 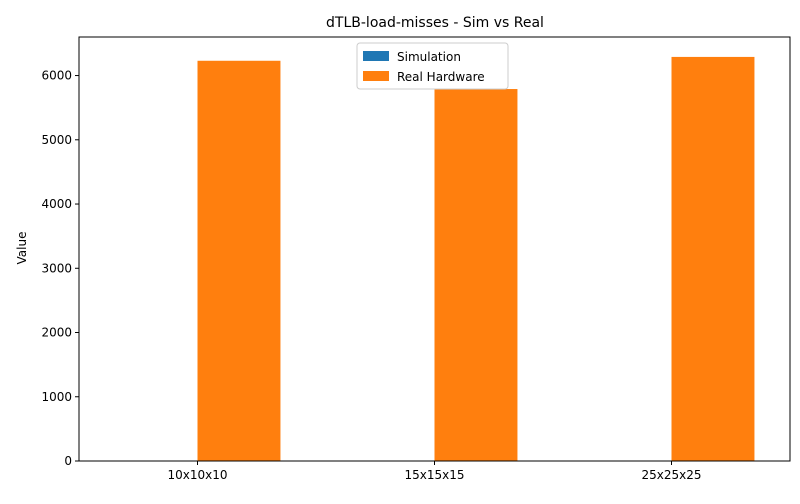 I want to click on bar-real-hardware-25x25x25, so click(x=713, y=259).